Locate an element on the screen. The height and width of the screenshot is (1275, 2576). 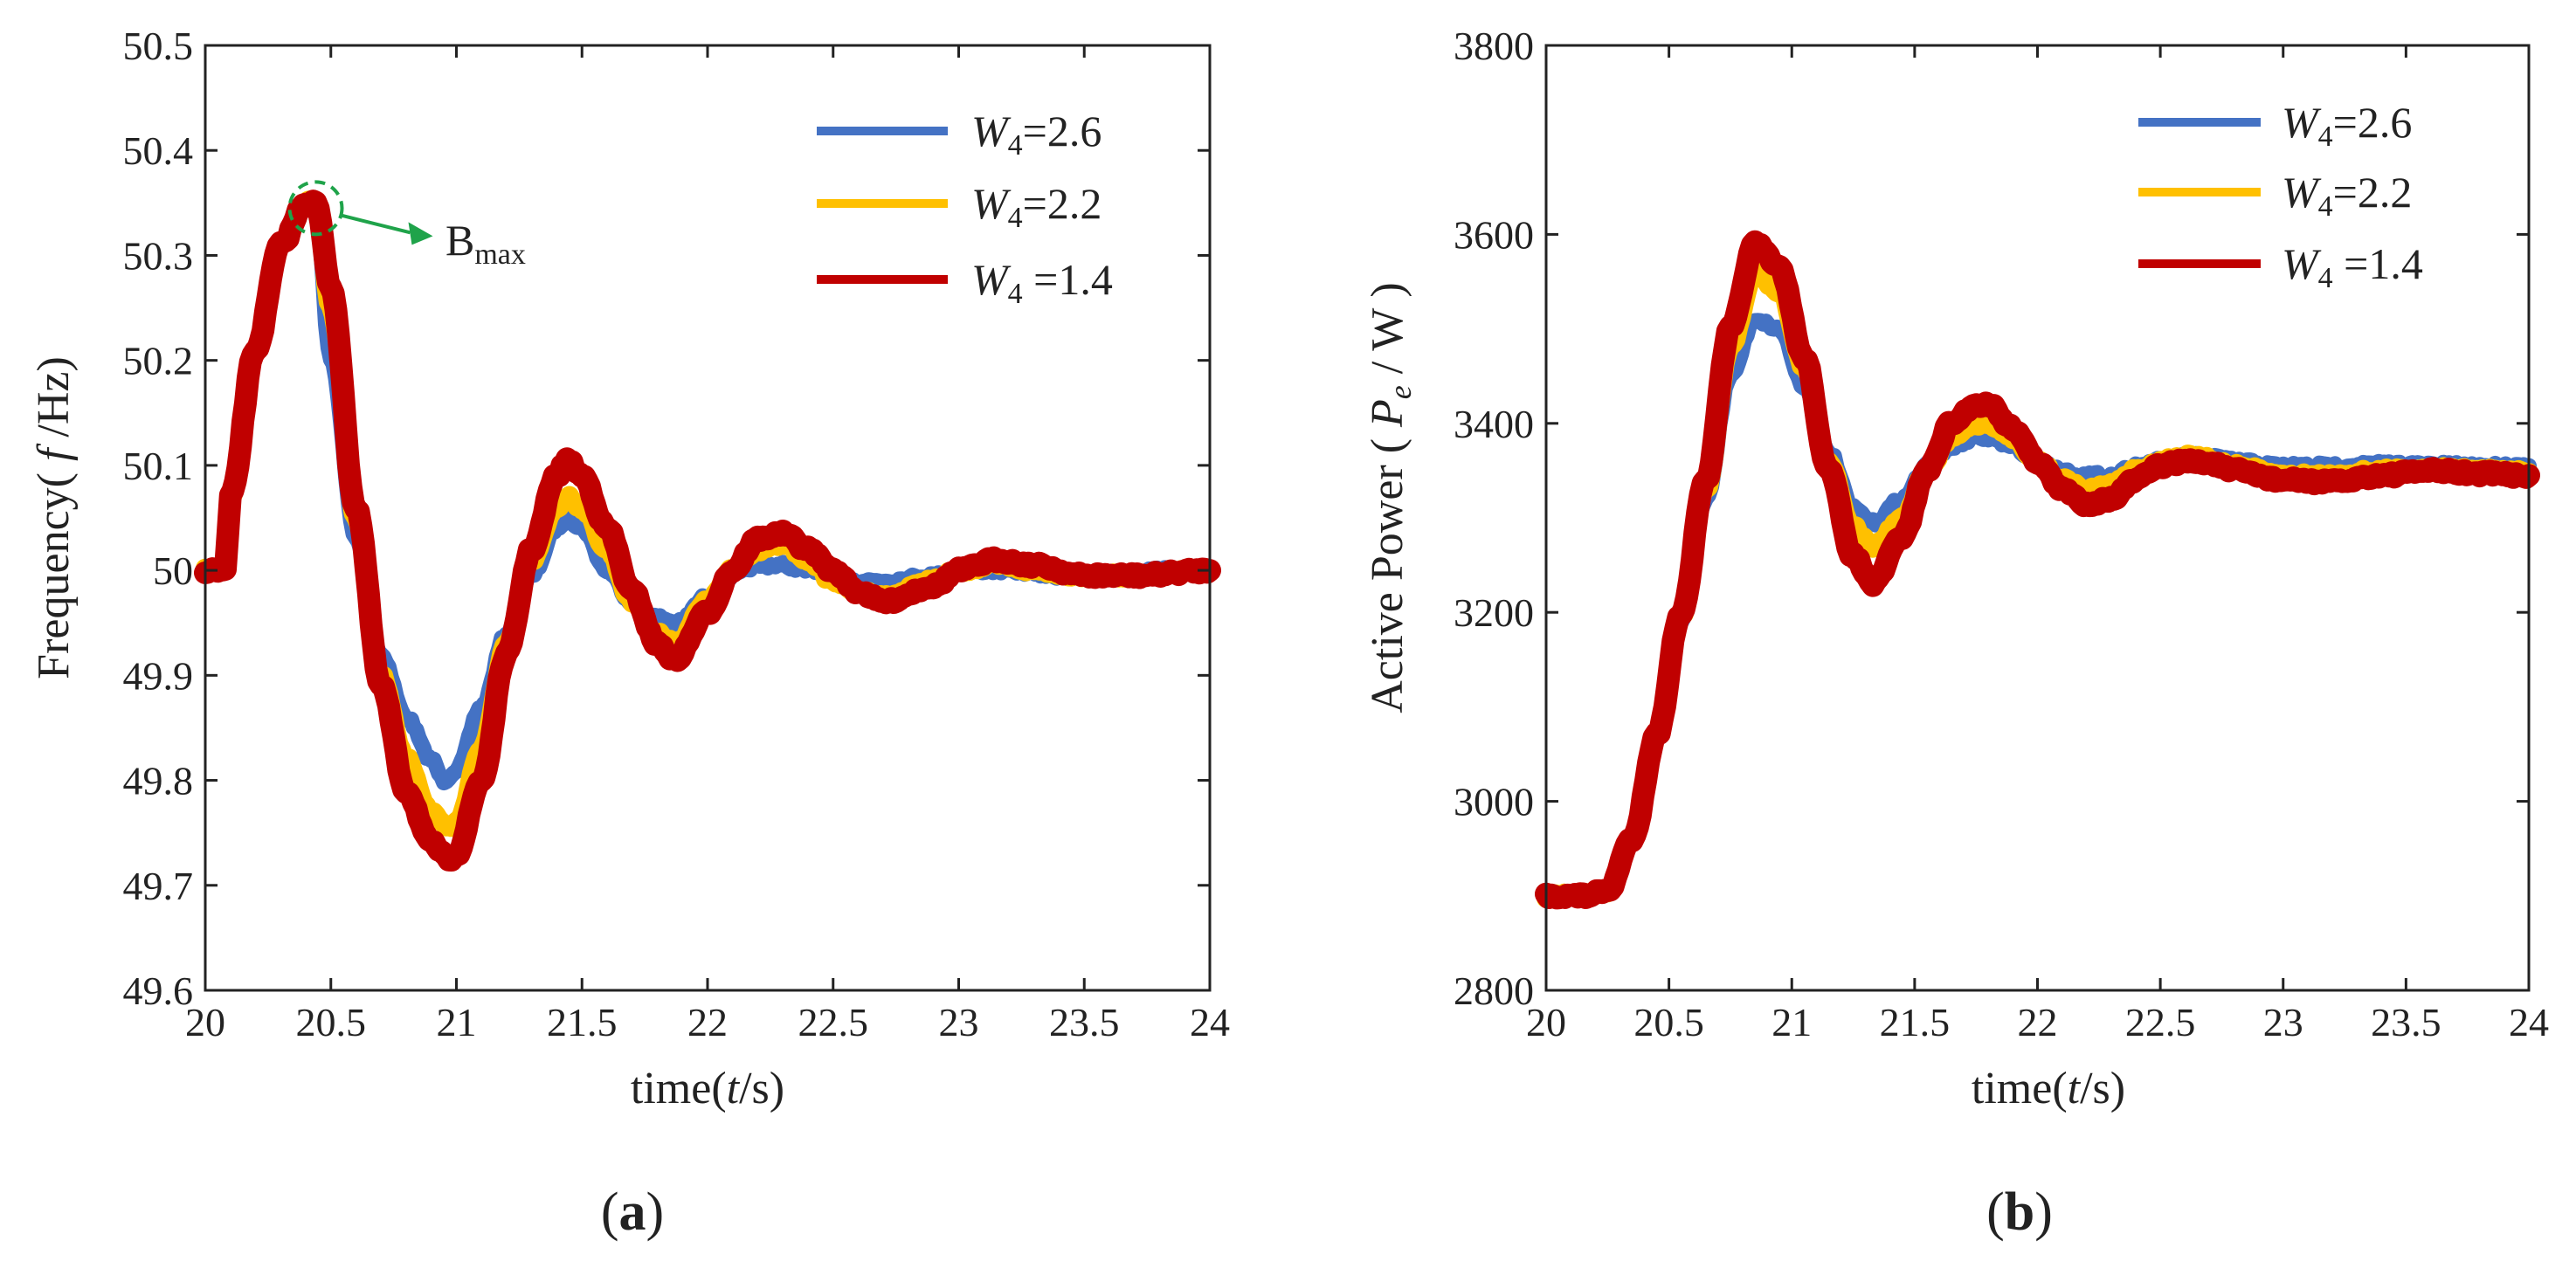
b-max-annotation: Bmax is located at coordinates (406, 225).